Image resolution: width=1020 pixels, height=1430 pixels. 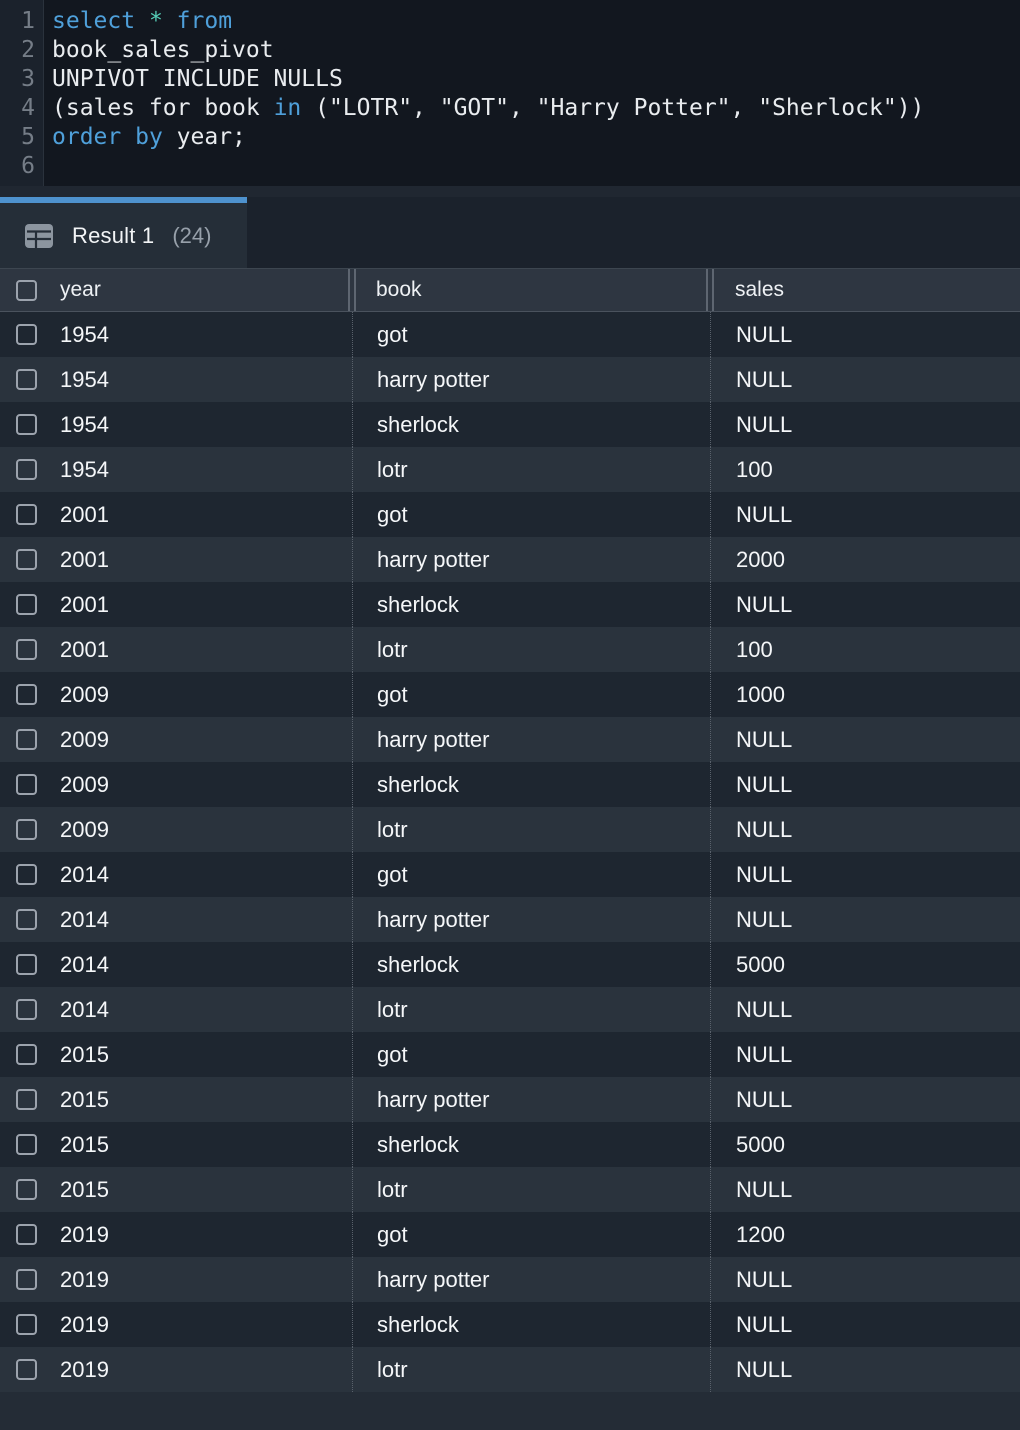 I want to click on table-row: 2001 lotr 100, so click(x=510, y=649).